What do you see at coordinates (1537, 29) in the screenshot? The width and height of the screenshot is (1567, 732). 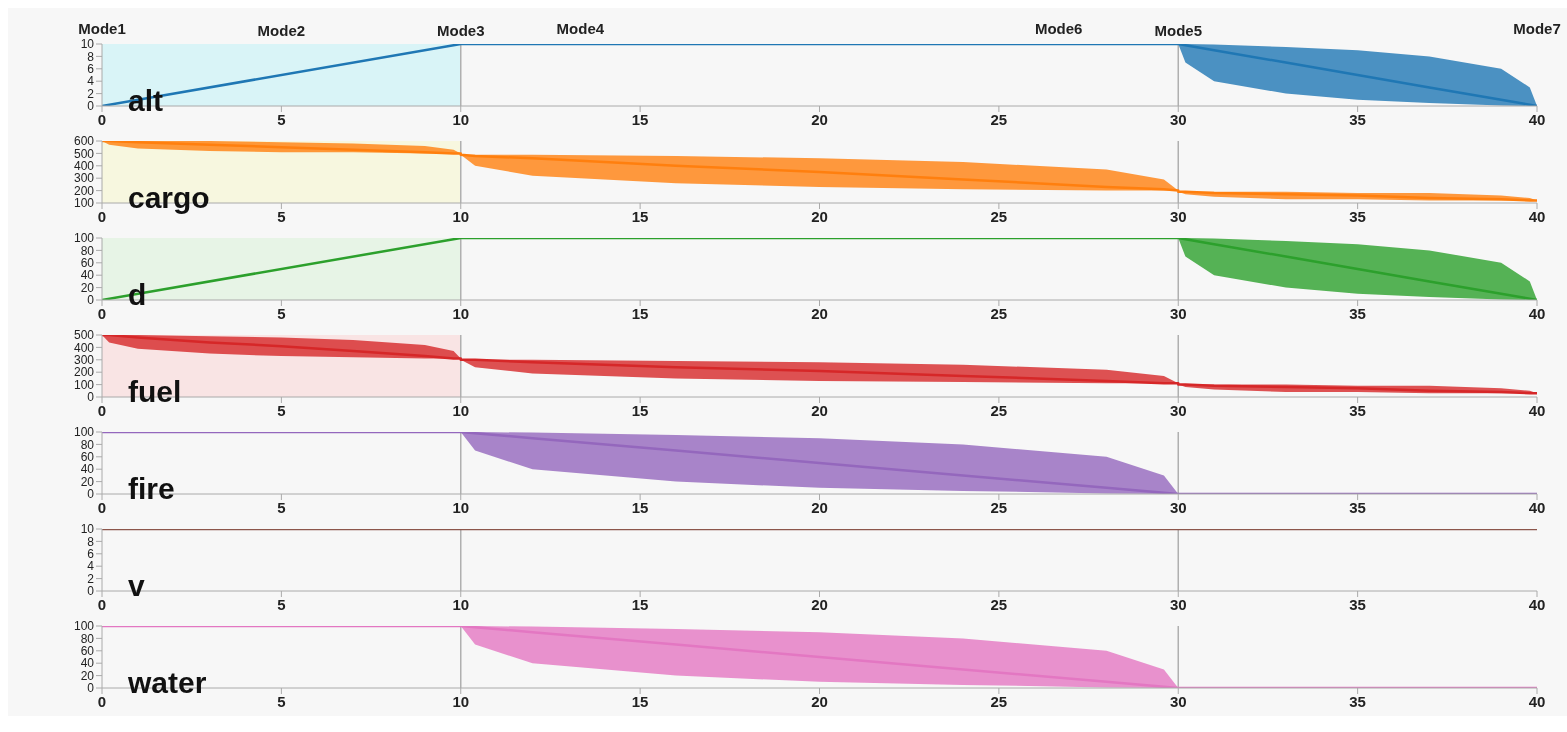 I see `text: Mode7` at bounding box center [1537, 29].